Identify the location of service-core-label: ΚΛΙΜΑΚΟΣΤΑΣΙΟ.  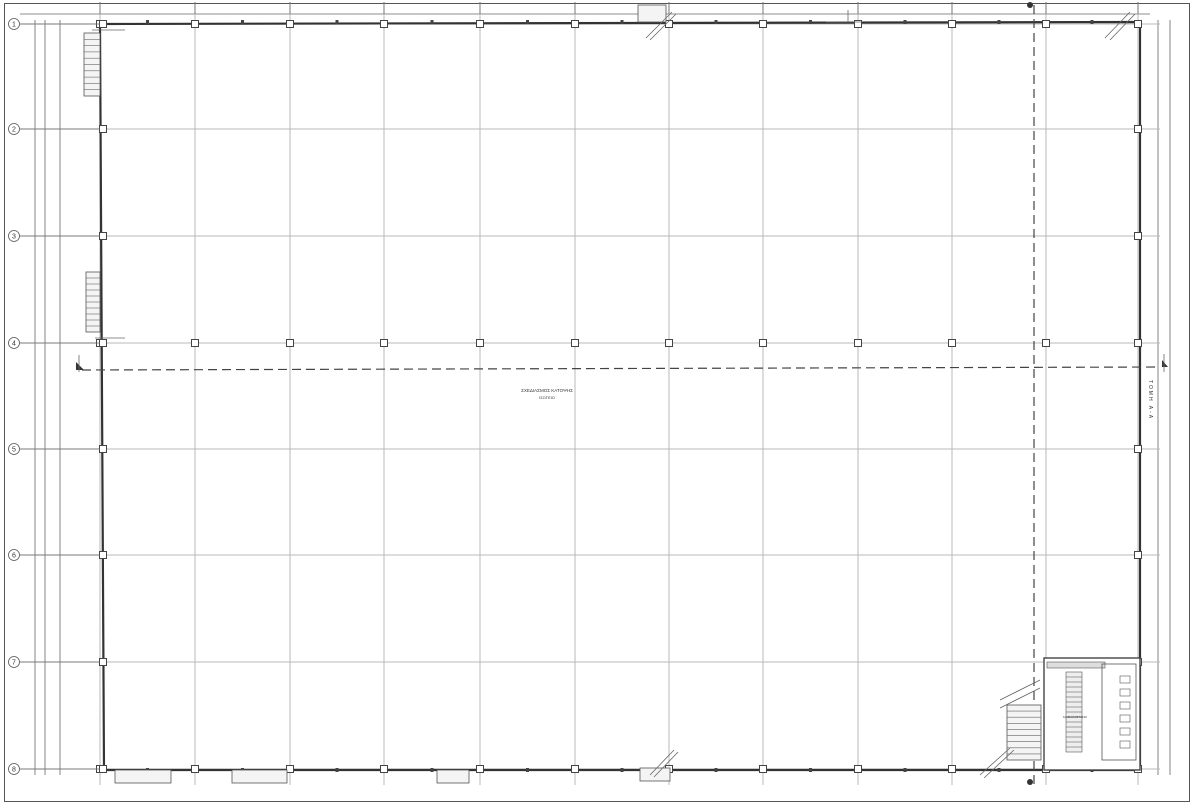
(1075, 717).